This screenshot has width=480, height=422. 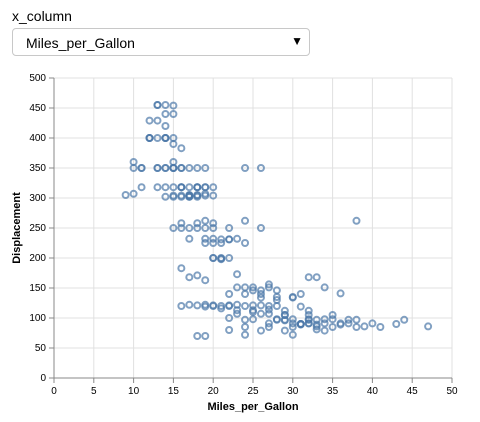 I want to click on x-tick-label: 5, so click(x=94, y=391).